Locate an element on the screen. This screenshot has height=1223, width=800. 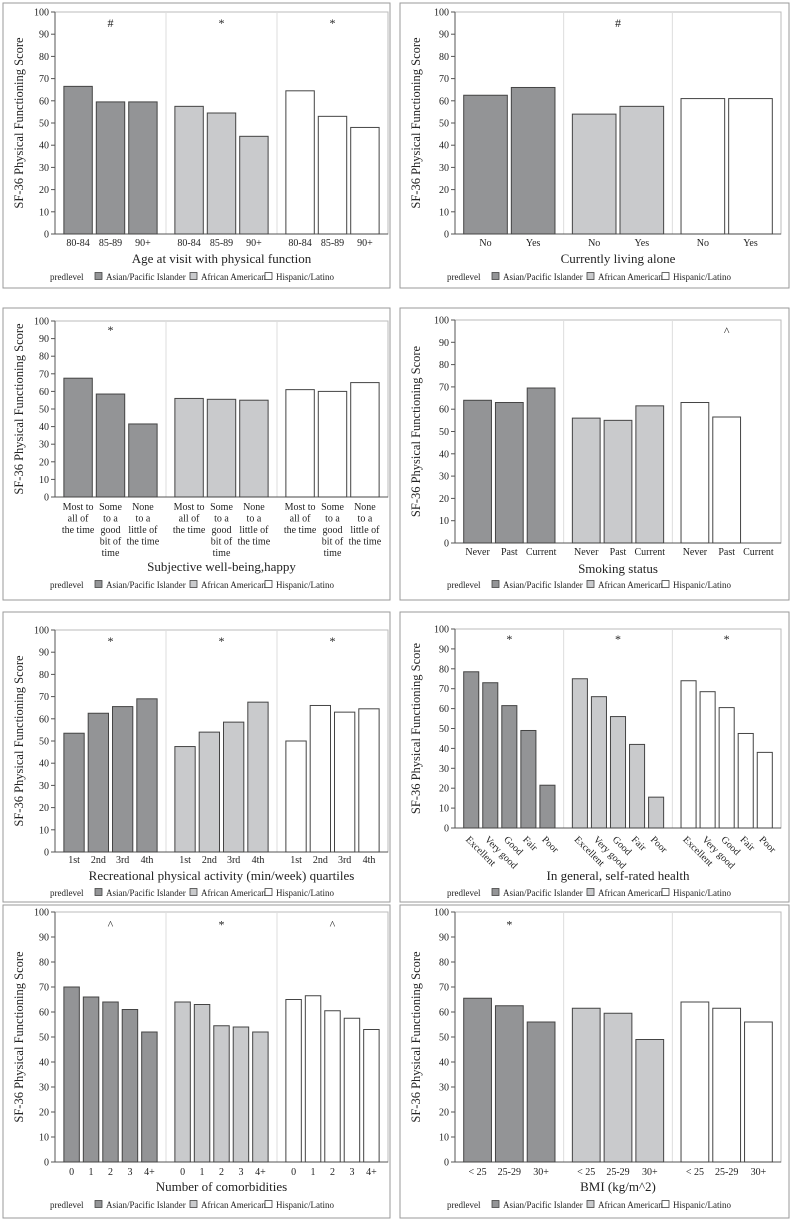
x-tick-label: No is located at coordinates (703, 243).